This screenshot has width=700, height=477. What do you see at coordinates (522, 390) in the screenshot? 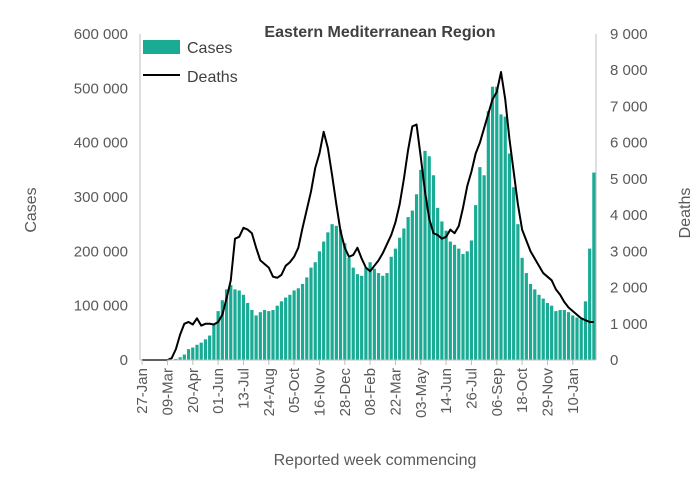
I see `x-axis-tick-label: 18-Oct` at bounding box center [522, 390].